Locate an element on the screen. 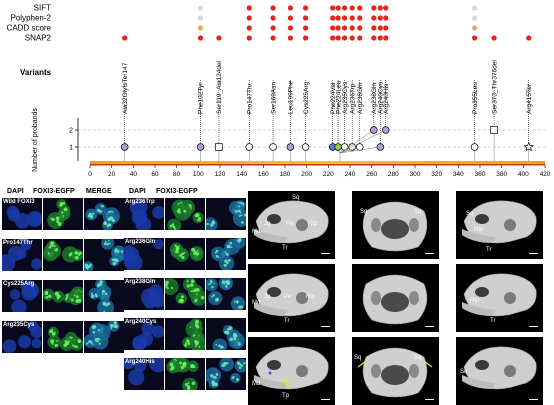 This screenshot has height=405, width=554. x-tick-label: 20 is located at coordinates (112, 174).